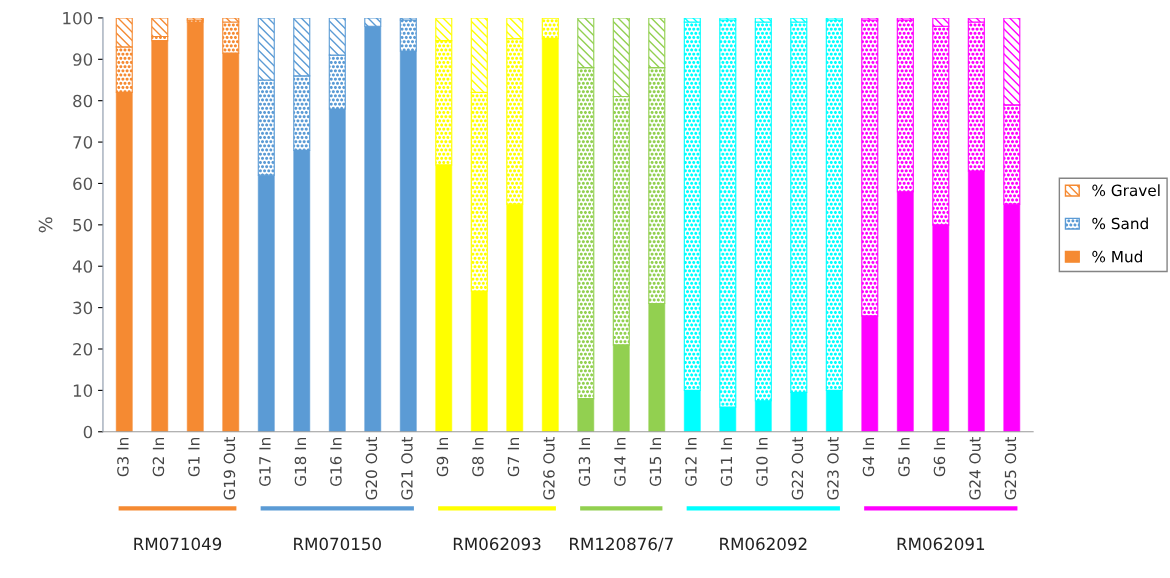 This screenshot has height=578, width=1170. I want to click on y-tick-label: 70, so click(83, 142).